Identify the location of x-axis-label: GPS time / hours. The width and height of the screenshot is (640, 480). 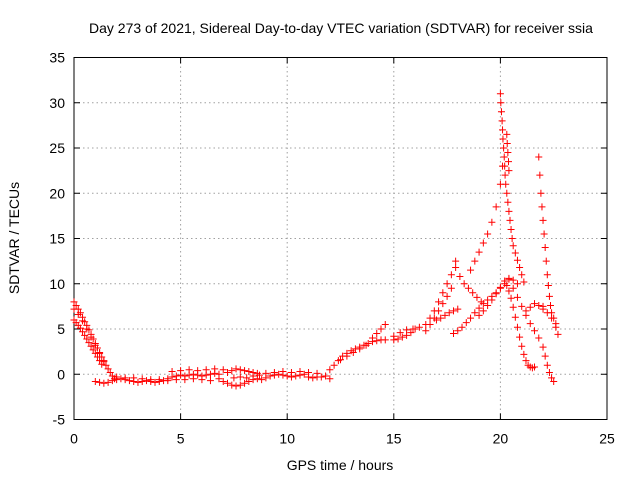
(340, 465).